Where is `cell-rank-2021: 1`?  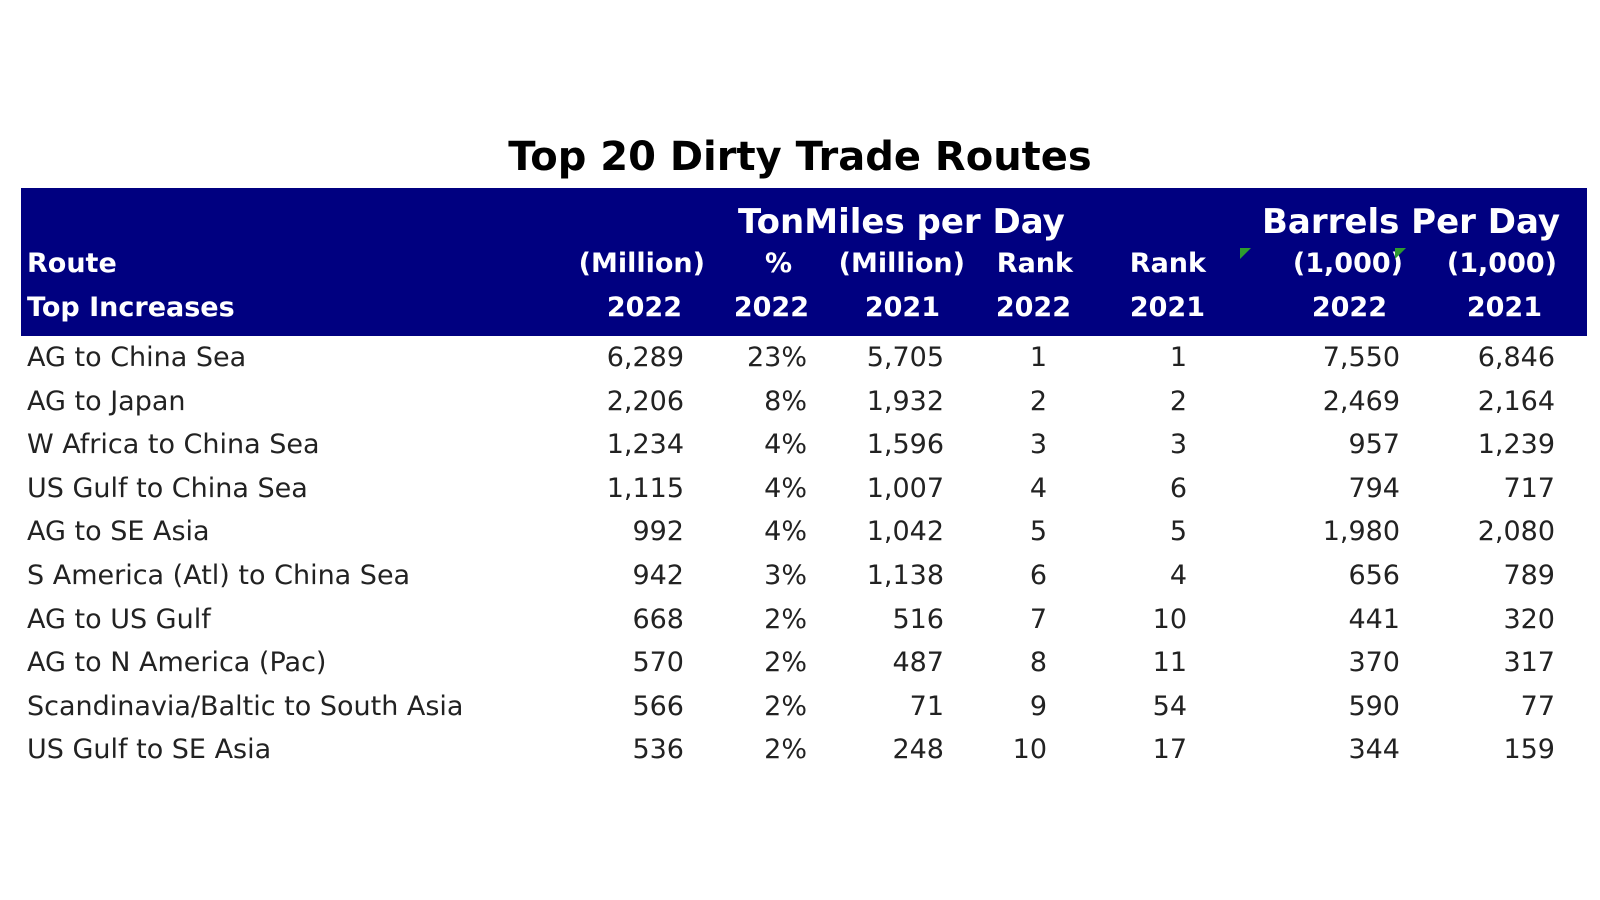
cell-rank-2021: 1 is located at coordinates (1178, 357).